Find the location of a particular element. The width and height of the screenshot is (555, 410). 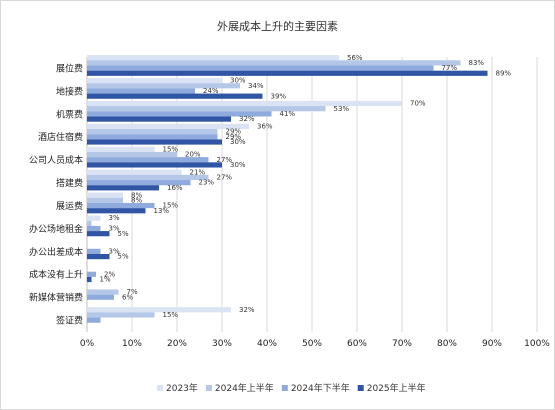

category-label: 酒店住宿费 is located at coordinates (60, 137).